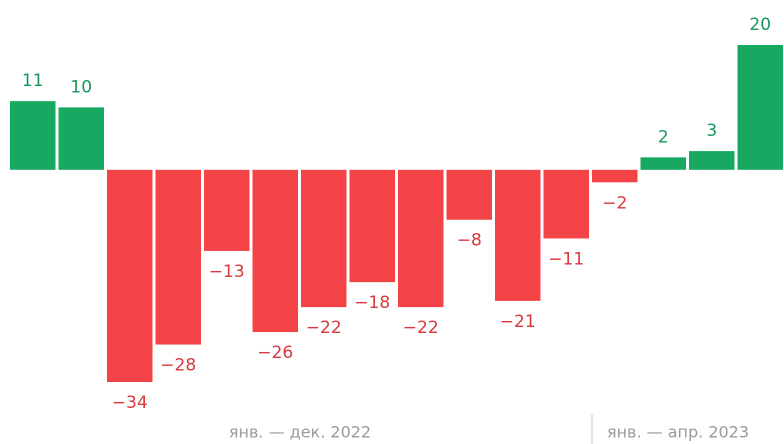 The image size is (784, 444). I want to click on value-label: 2, so click(663, 137).